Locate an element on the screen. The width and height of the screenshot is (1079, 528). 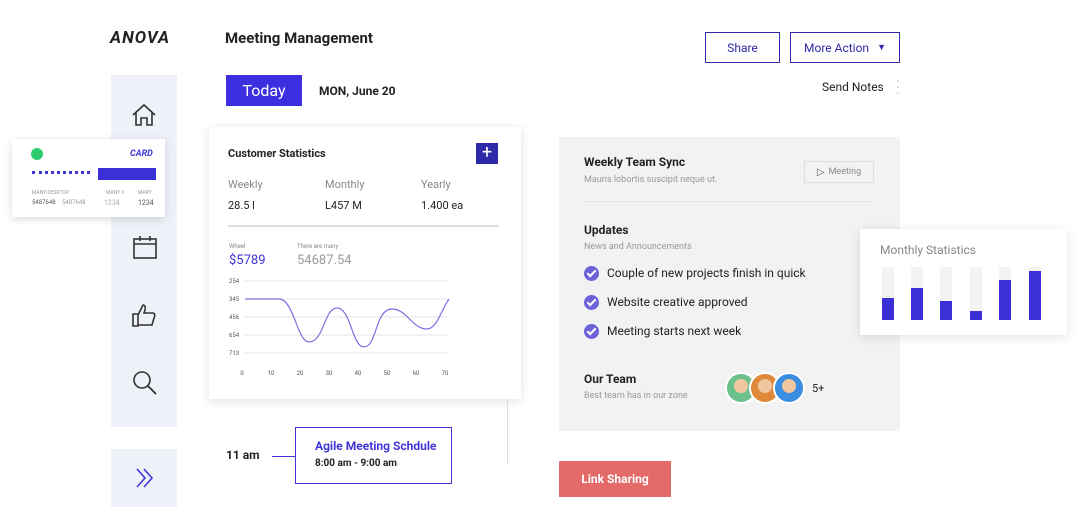
updates-subtitle: News and Announcements is located at coordinates (638, 247).